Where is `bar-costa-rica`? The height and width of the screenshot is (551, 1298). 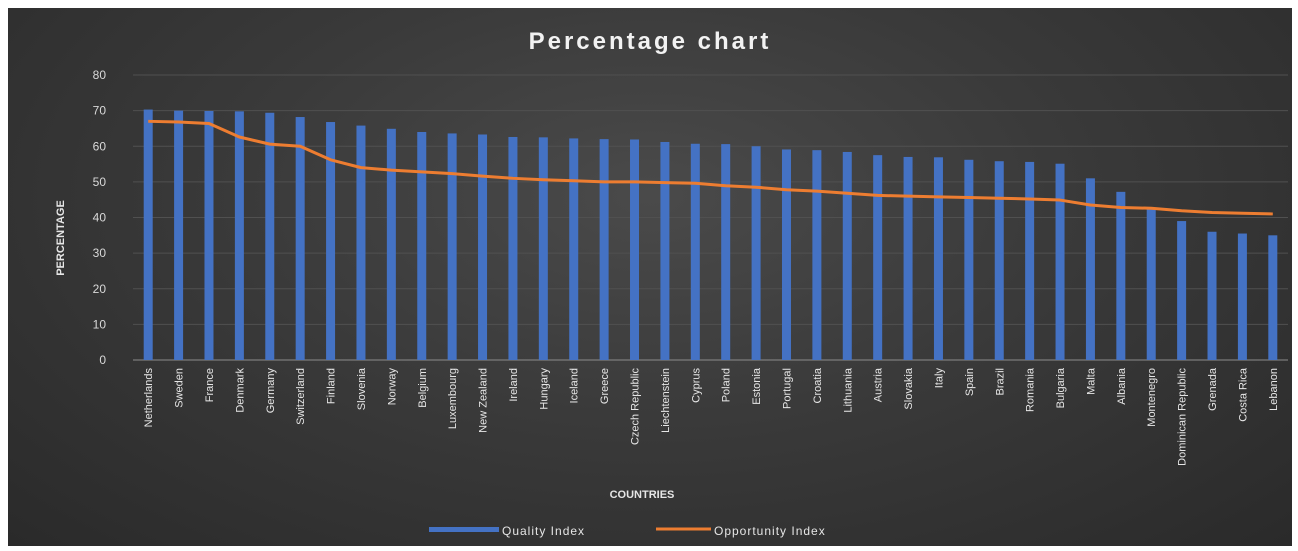
bar-costa-rica is located at coordinates (1242, 296).